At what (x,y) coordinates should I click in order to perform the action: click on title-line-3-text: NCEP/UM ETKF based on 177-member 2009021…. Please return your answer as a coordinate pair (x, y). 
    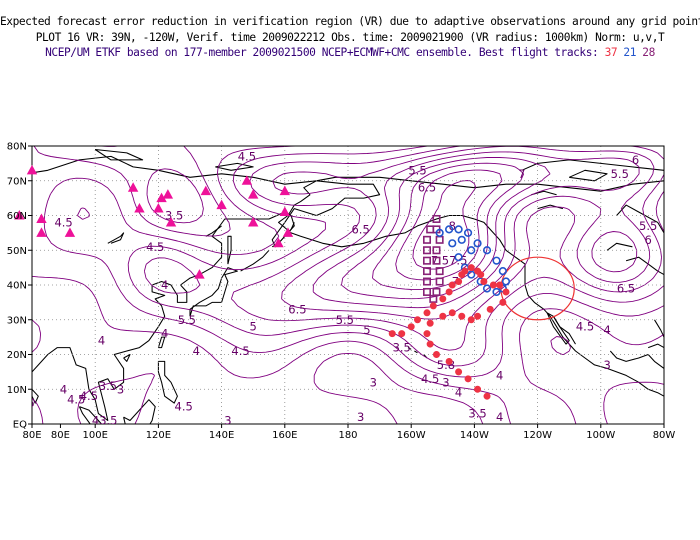
    Looking at the image, I should click on (322, 52).